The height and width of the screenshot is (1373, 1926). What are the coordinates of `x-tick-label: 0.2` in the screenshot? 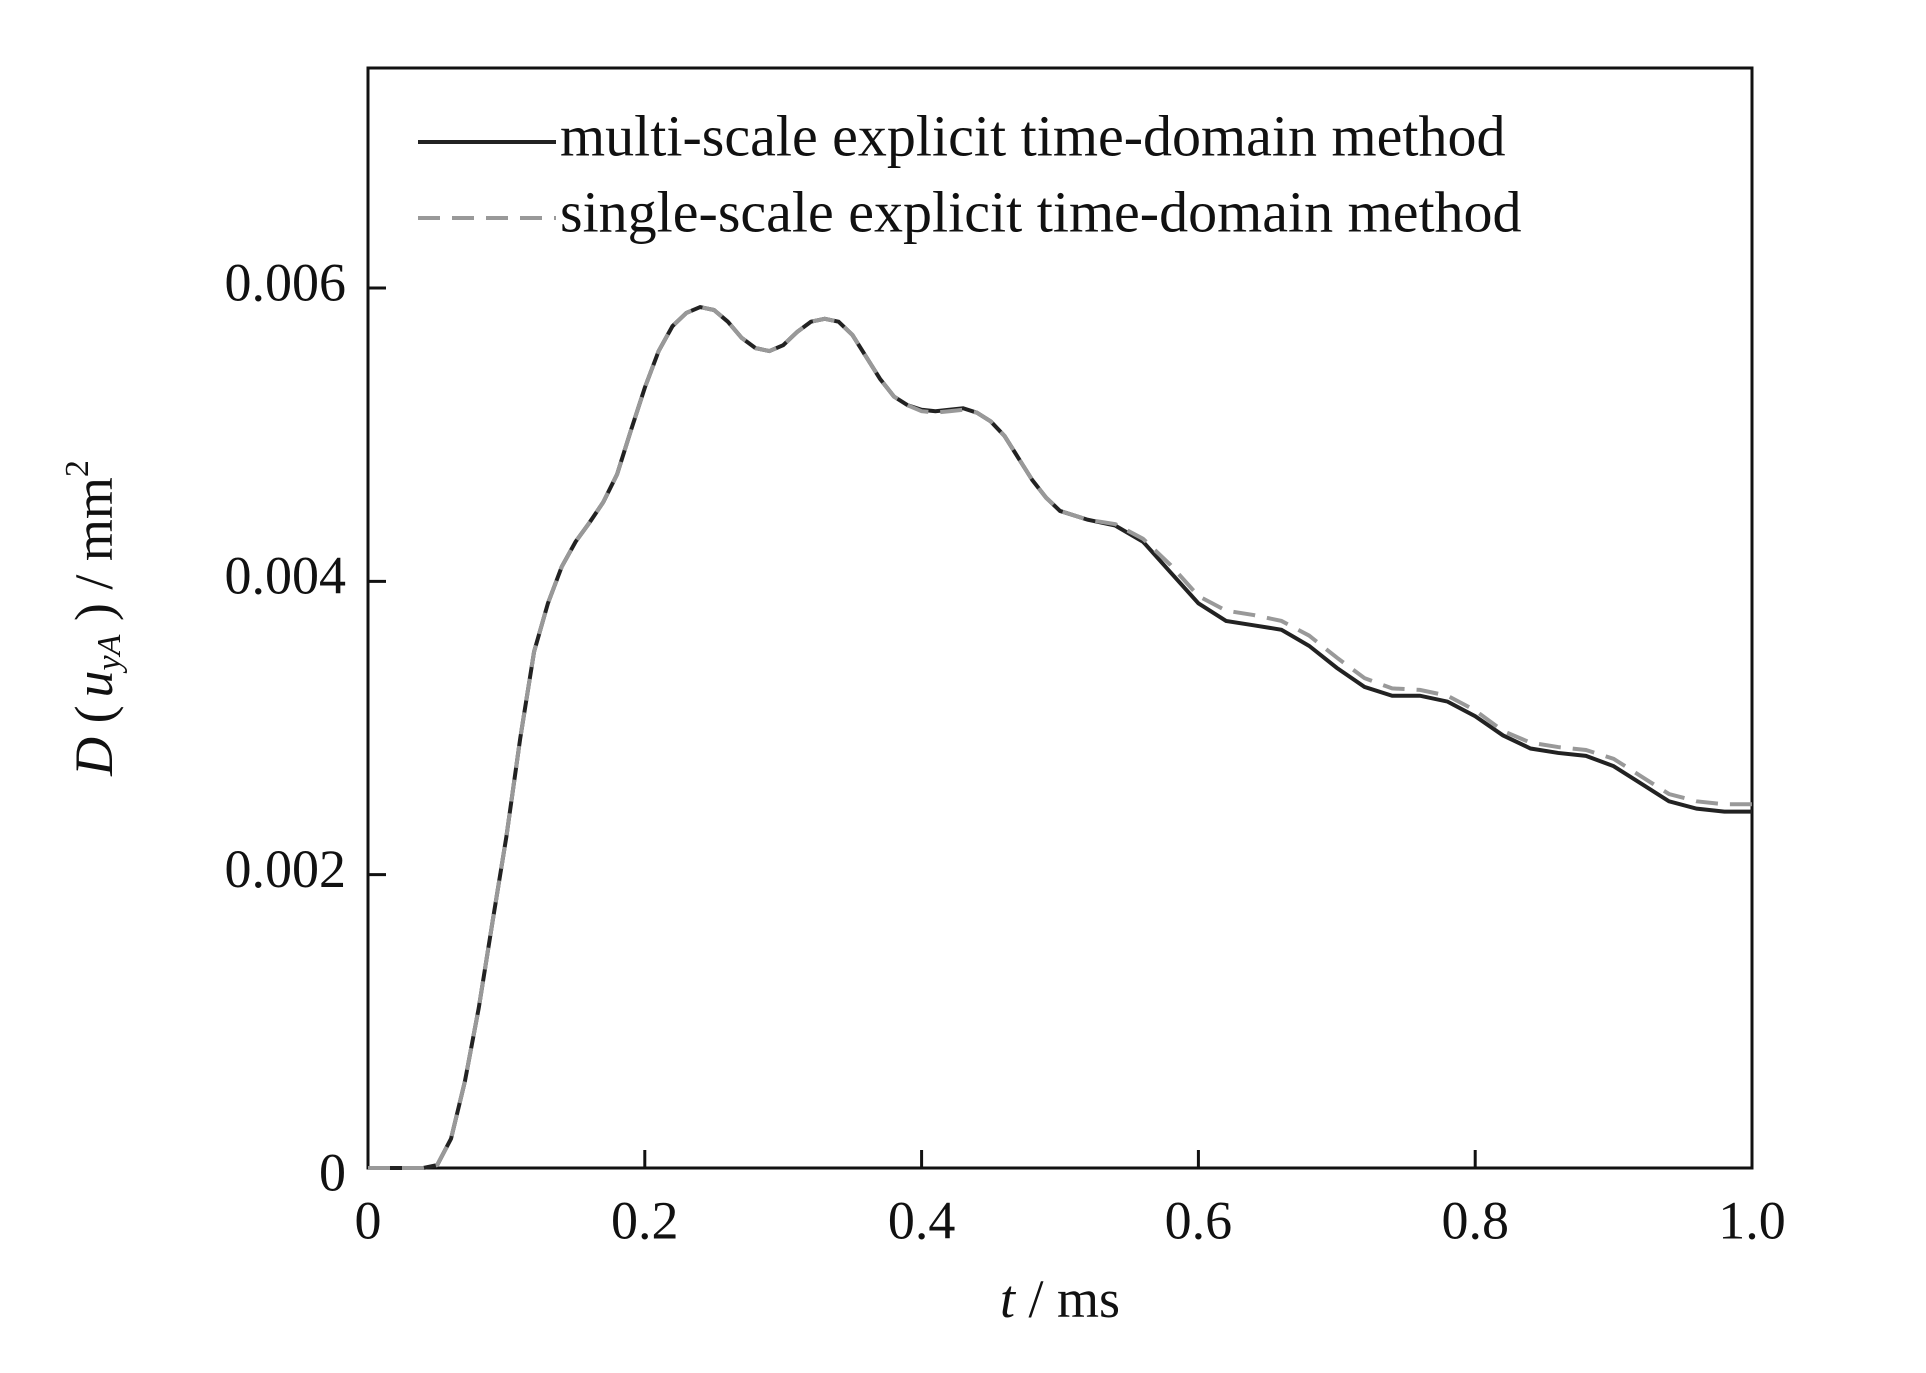 It's located at (645, 1220).